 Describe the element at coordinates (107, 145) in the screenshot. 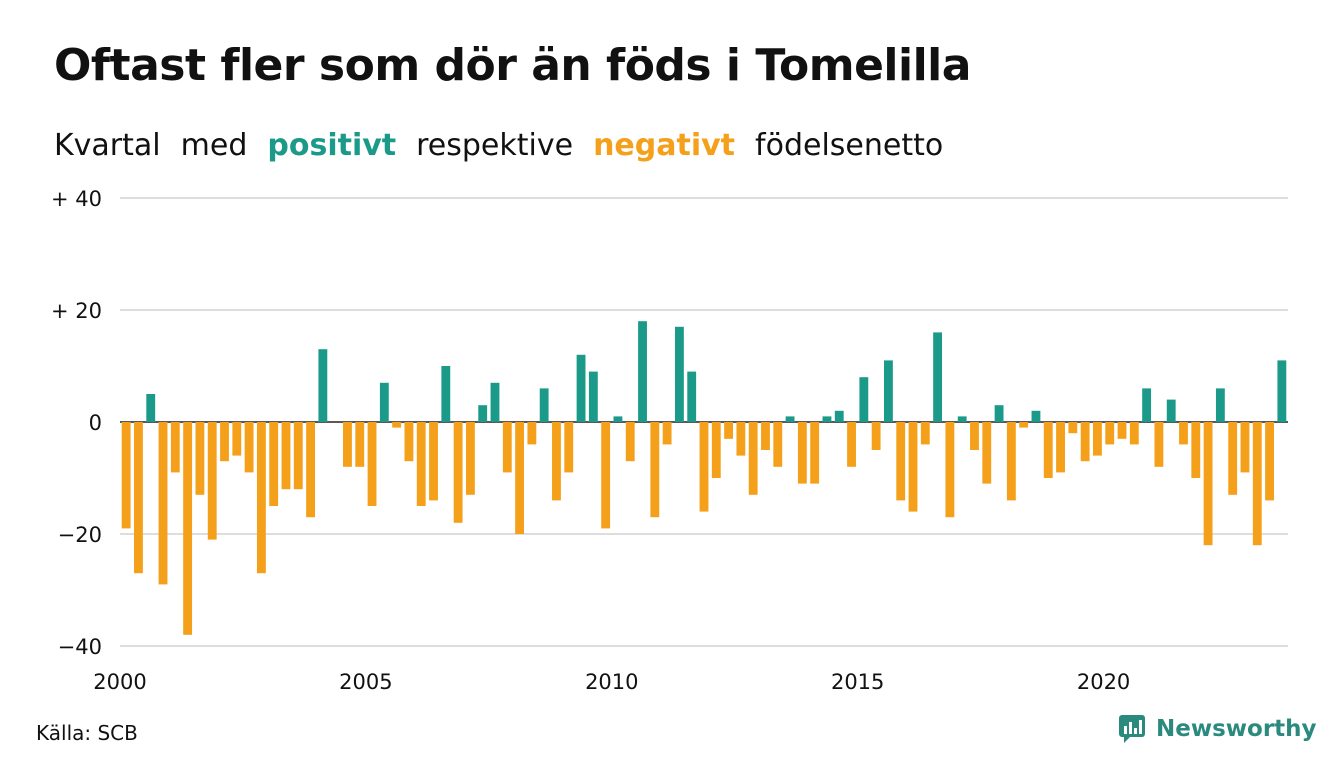

I see `subtitle-word: Kvartal` at that location.